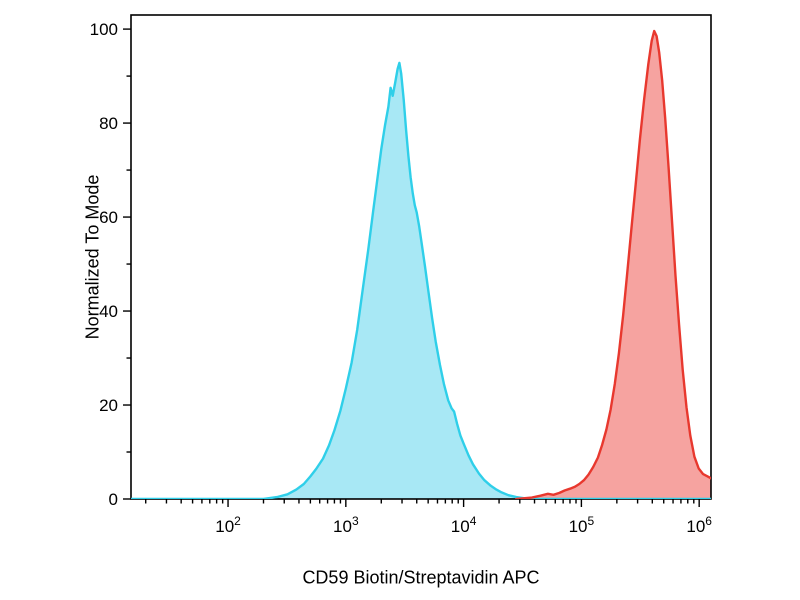 Image resolution: width=800 pixels, height=600 pixels. I want to click on y-tick-label: 40, so click(108, 311).